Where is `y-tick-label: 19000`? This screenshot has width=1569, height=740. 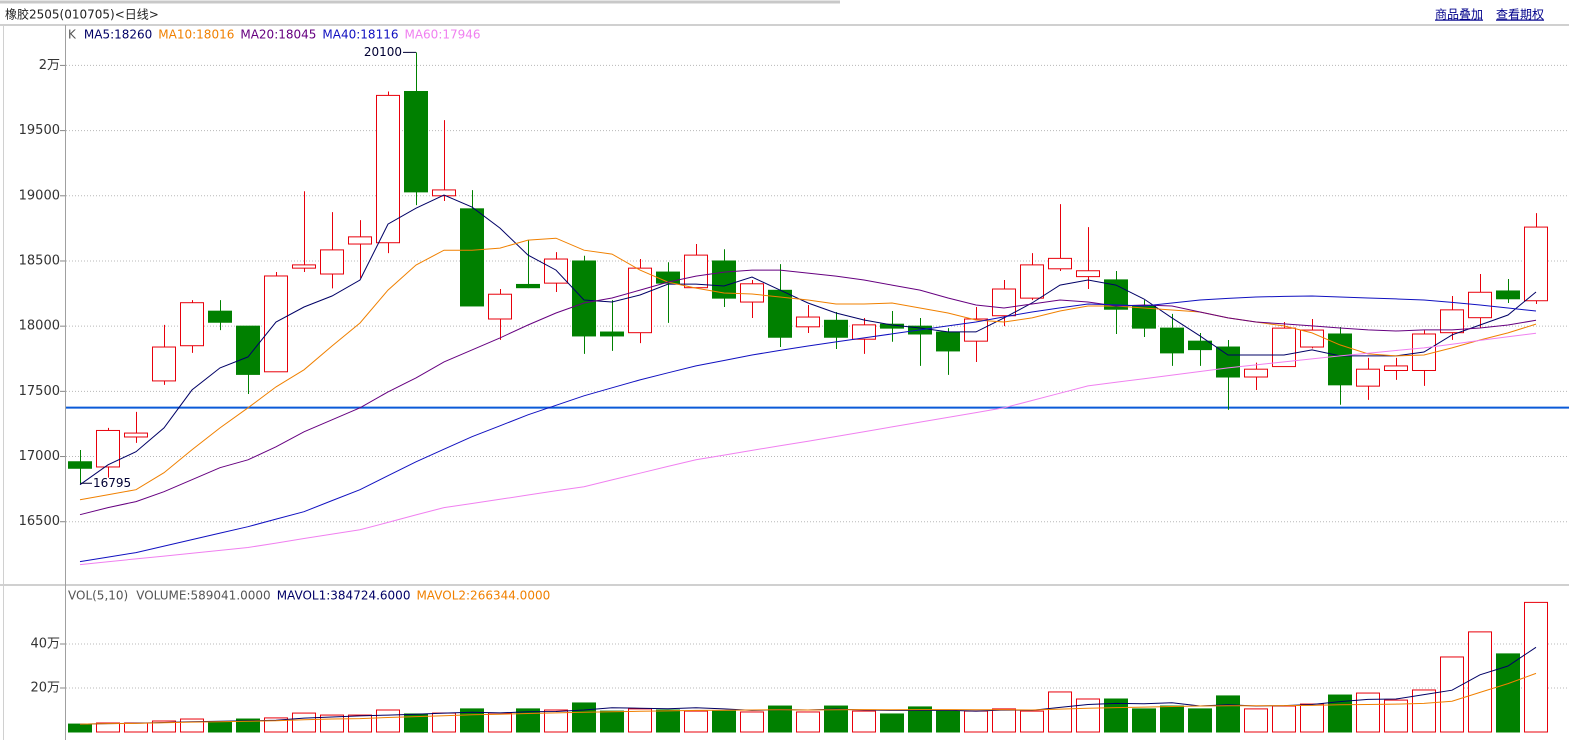 y-tick-label: 19000 is located at coordinates (39, 195).